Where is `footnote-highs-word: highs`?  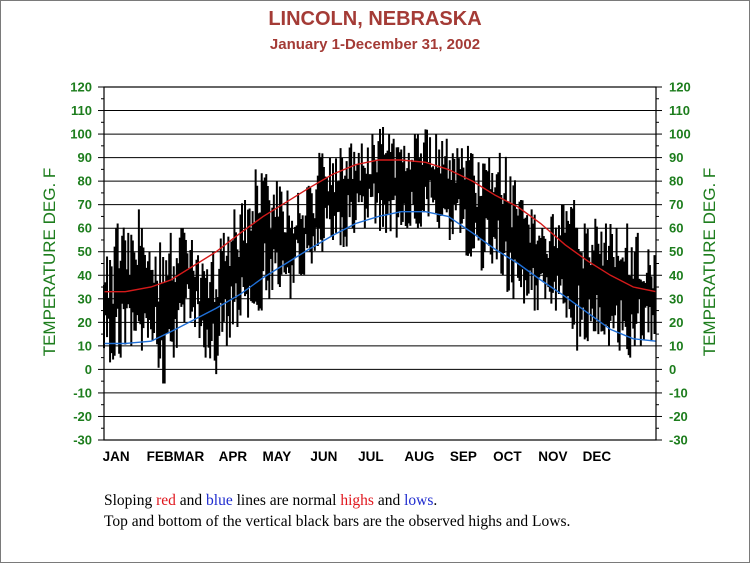
footnote-highs-word: highs is located at coordinates (357, 500).